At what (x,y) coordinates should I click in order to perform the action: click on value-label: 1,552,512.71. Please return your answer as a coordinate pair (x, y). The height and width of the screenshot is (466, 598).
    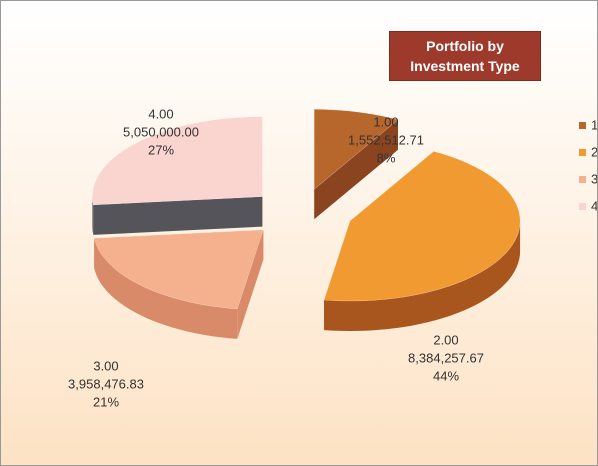
    Looking at the image, I should click on (386, 139).